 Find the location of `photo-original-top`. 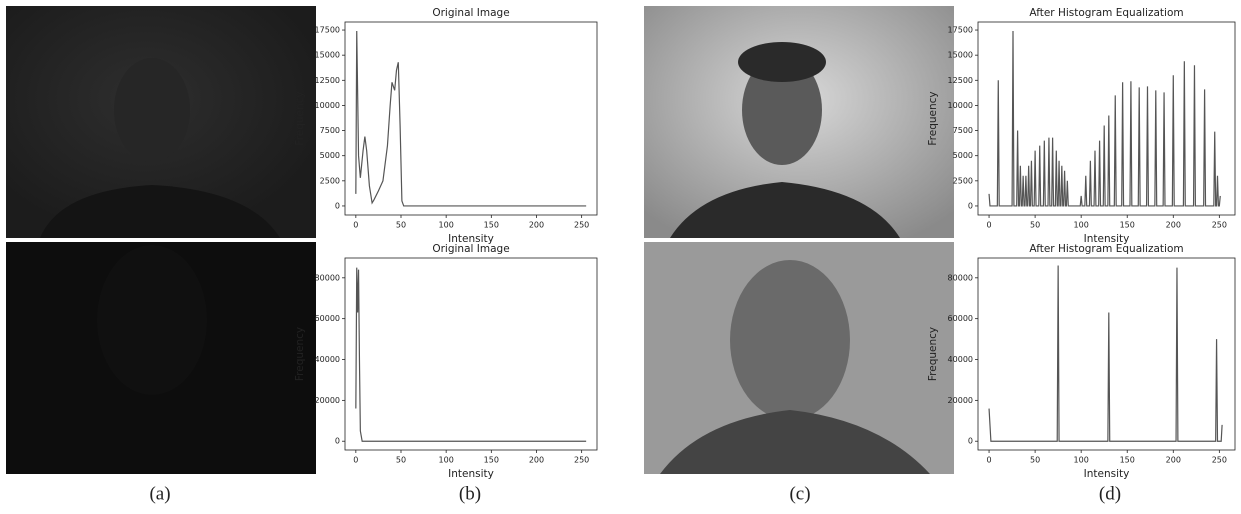

photo-original-top is located at coordinates (161, 122).